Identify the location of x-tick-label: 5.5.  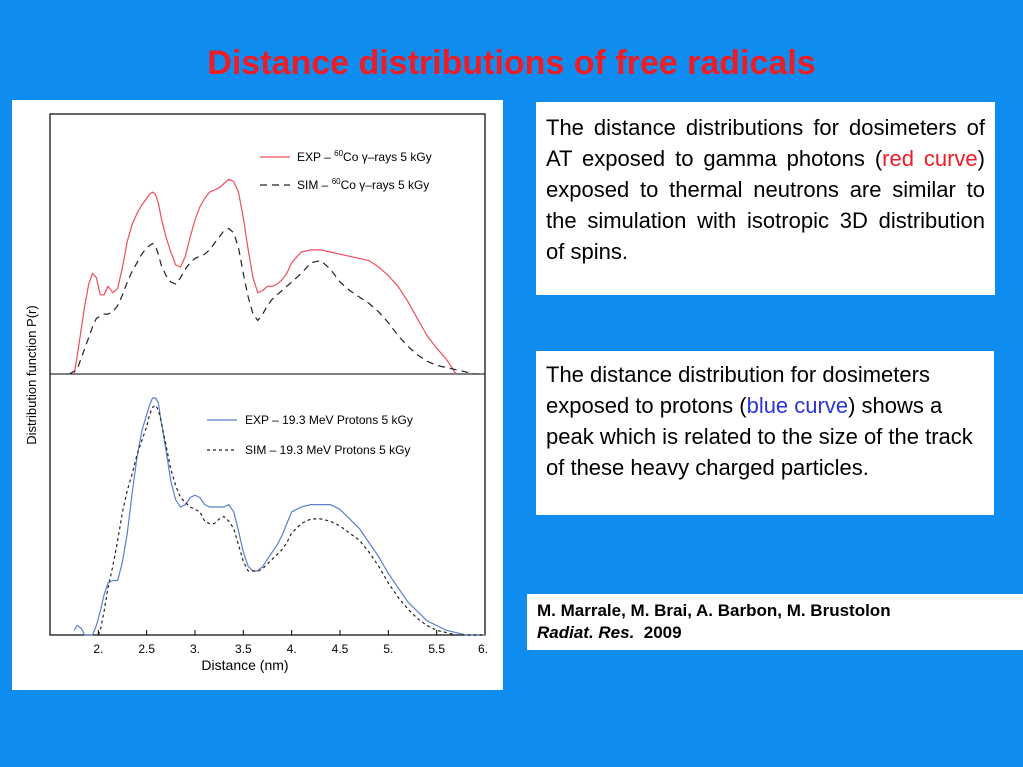
(436, 649).